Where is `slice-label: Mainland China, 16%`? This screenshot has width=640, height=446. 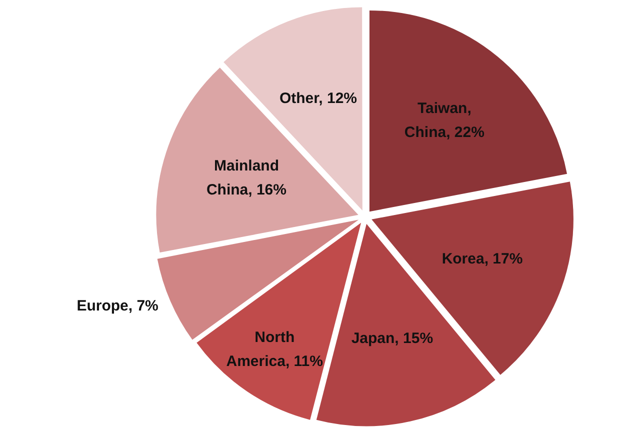
slice-label: Mainland China, 16% is located at coordinates (246, 178).